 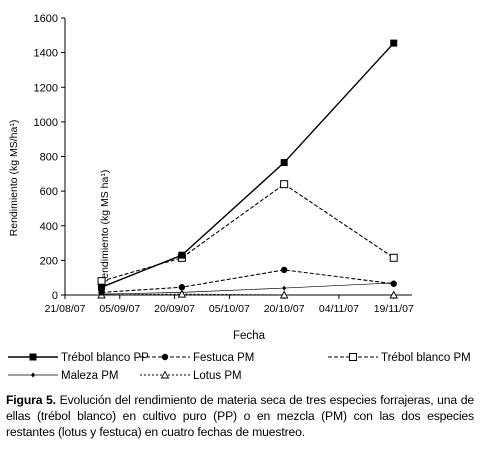 I want to click on y-tick-label: 1600, so click(x=46, y=19).